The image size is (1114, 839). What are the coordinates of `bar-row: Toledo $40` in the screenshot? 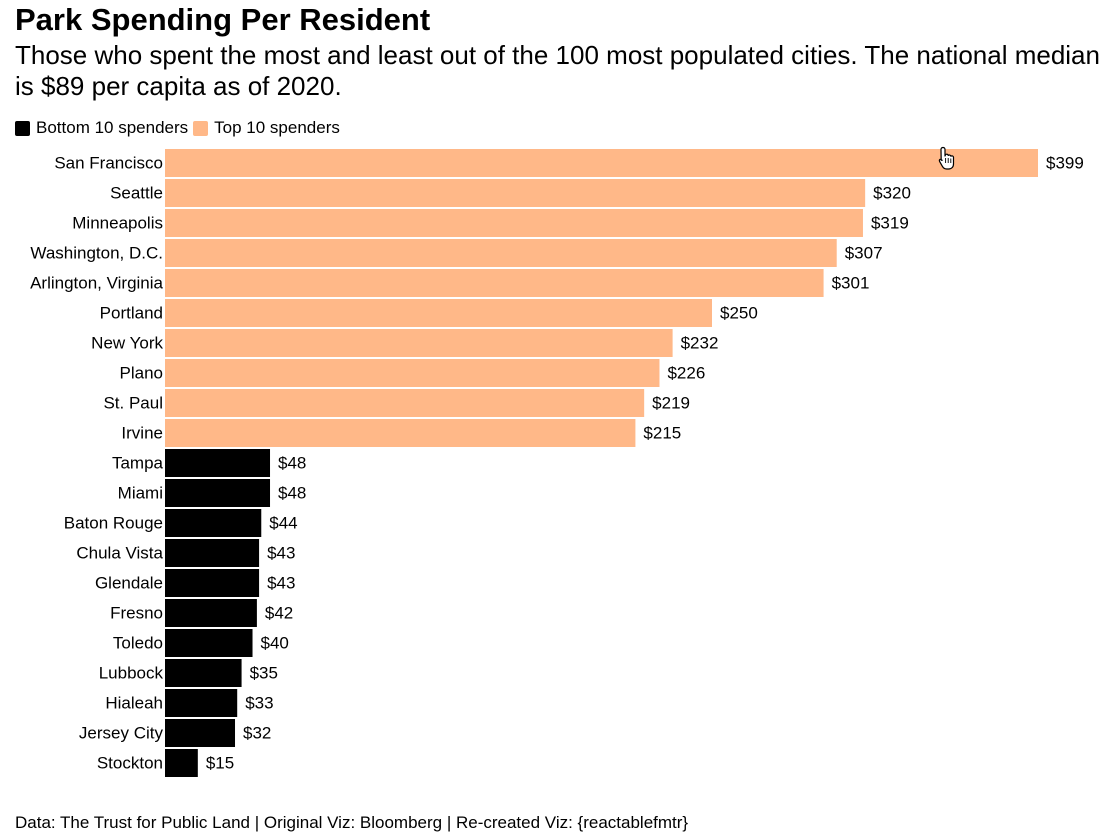 It's located at (201, 643).